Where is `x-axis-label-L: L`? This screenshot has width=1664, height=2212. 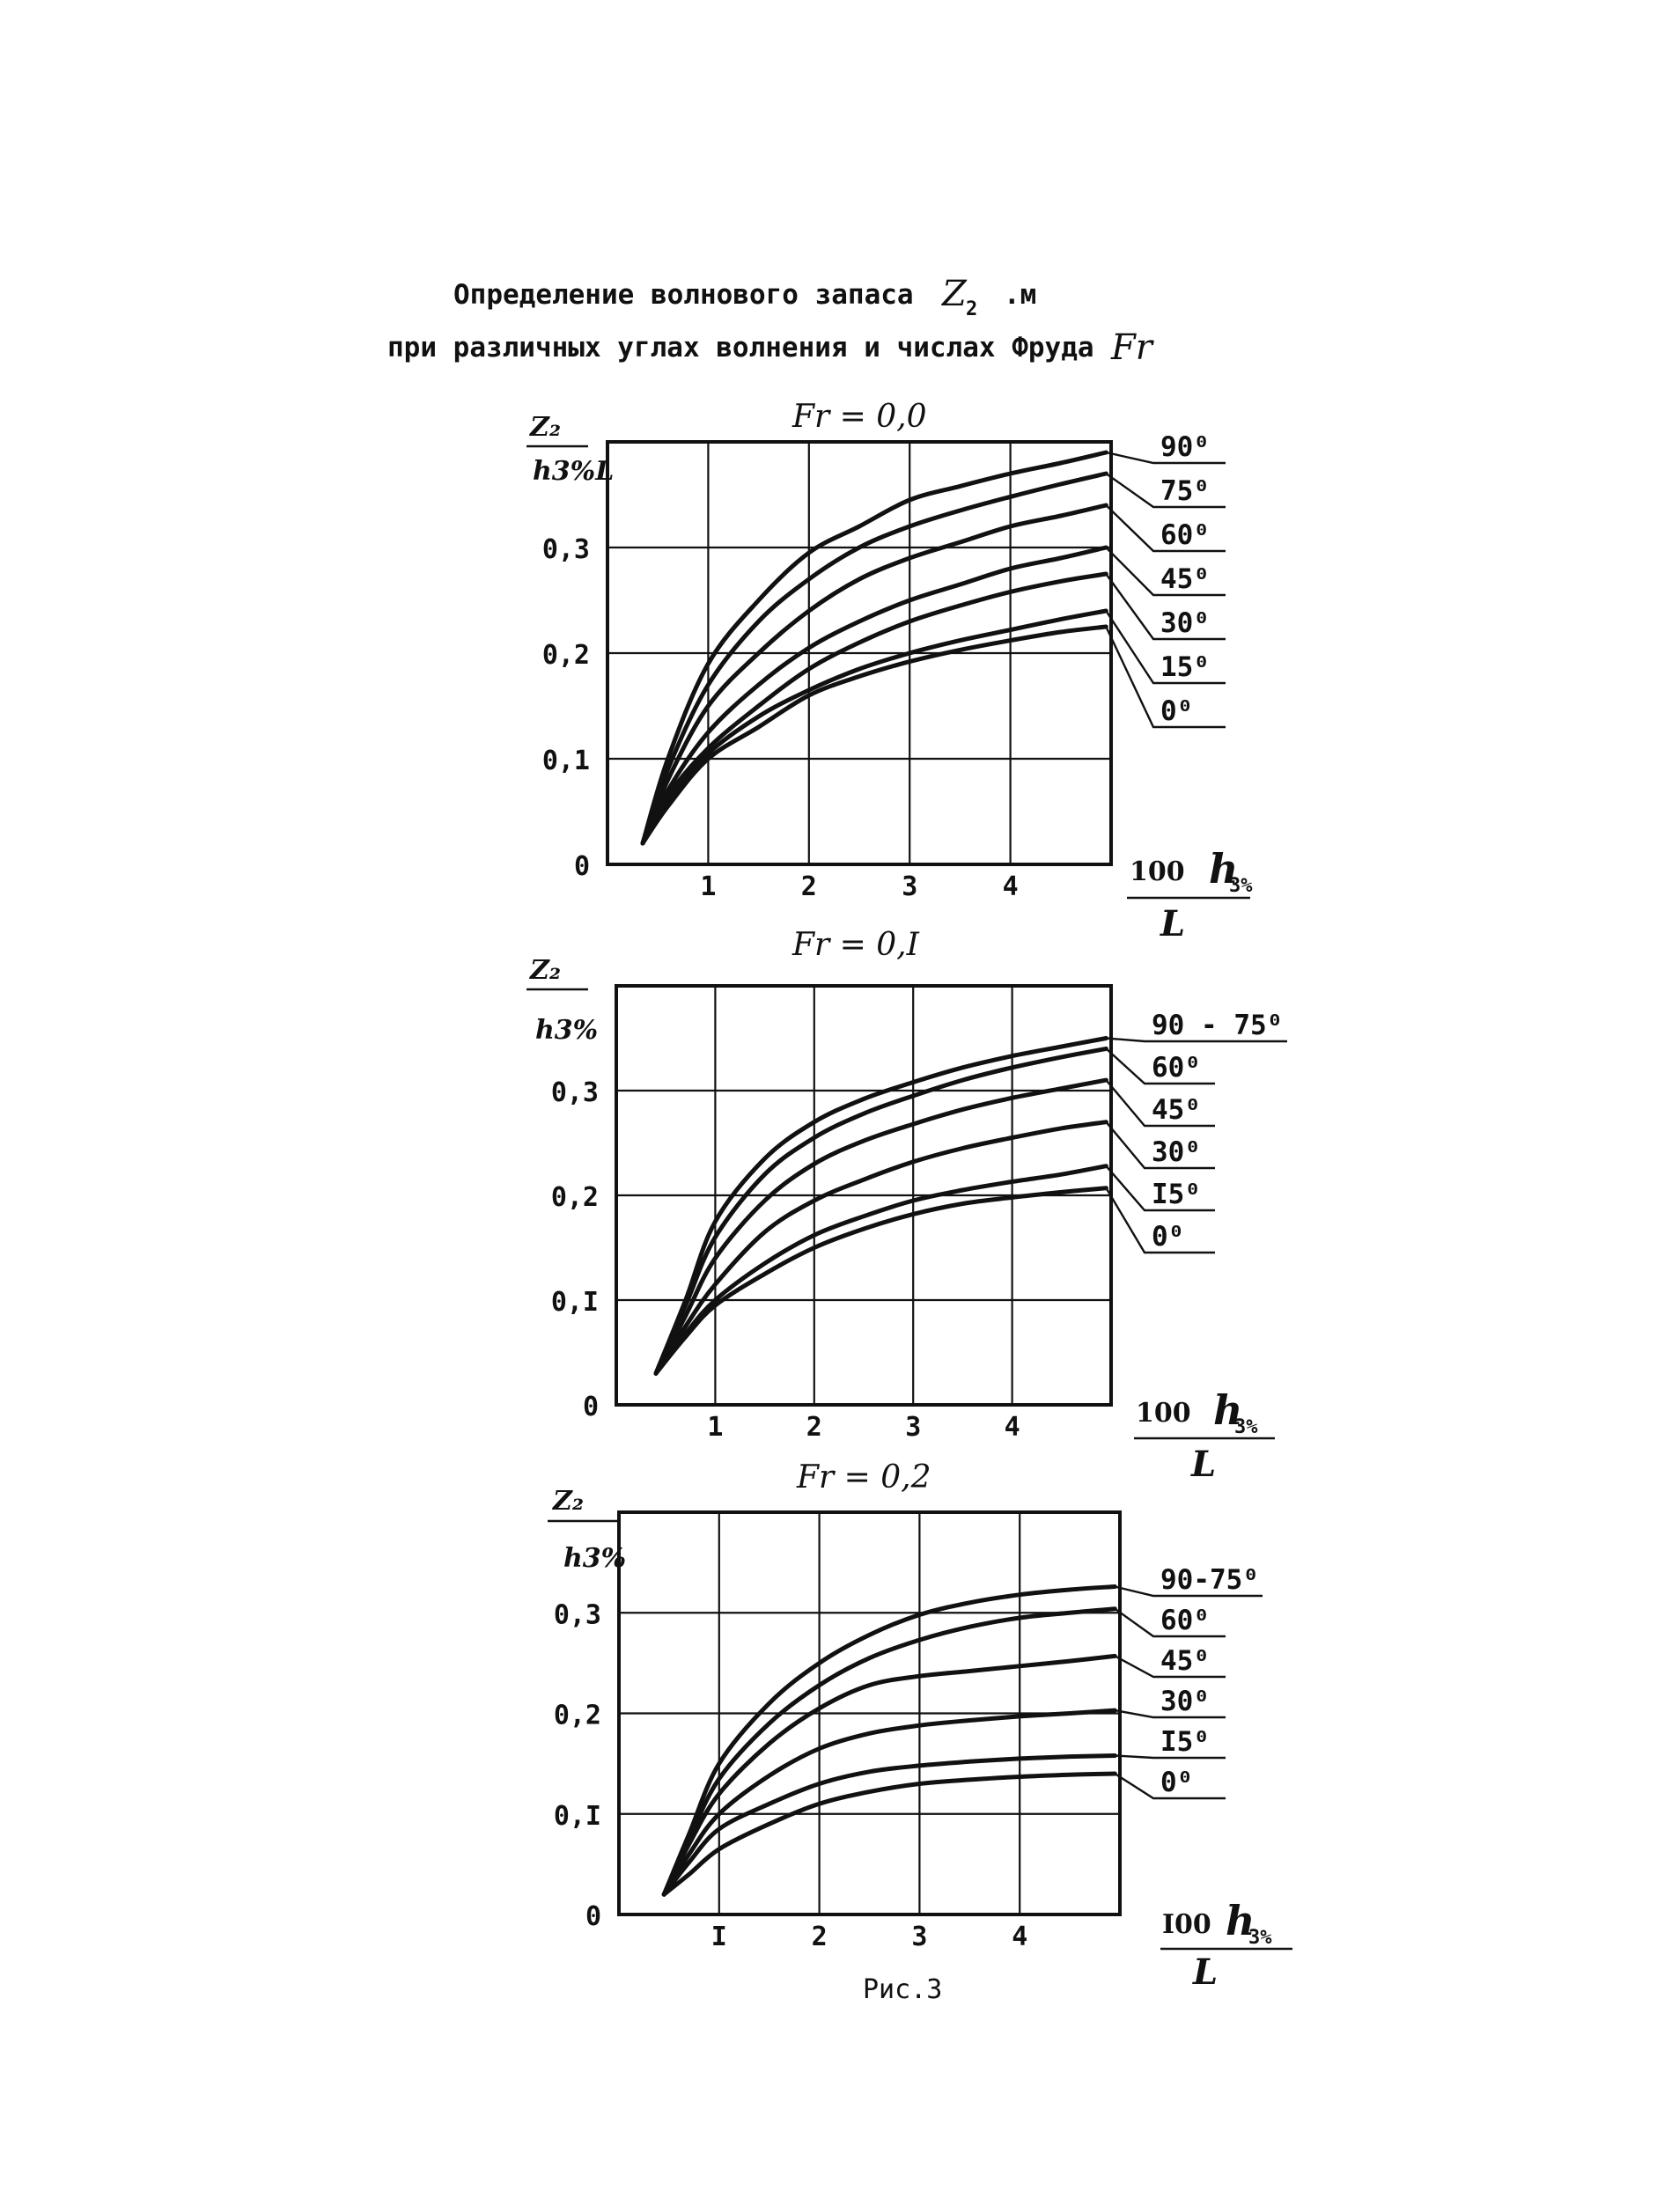
x-axis-label-L: L is located at coordinates (1172, 924).